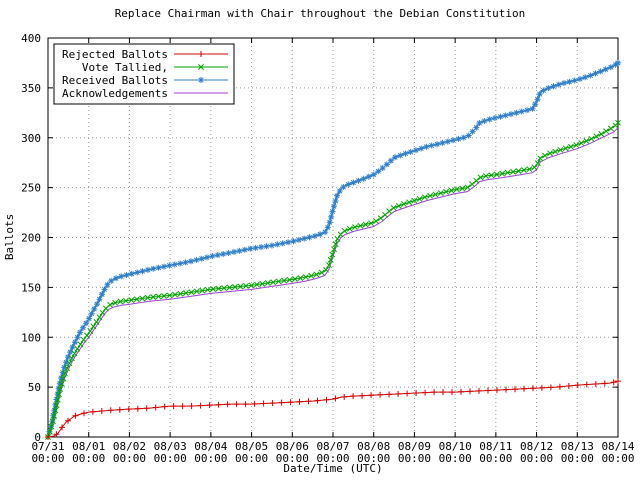  I want to click on legend-label: Received Ballots, so click(115, 80).